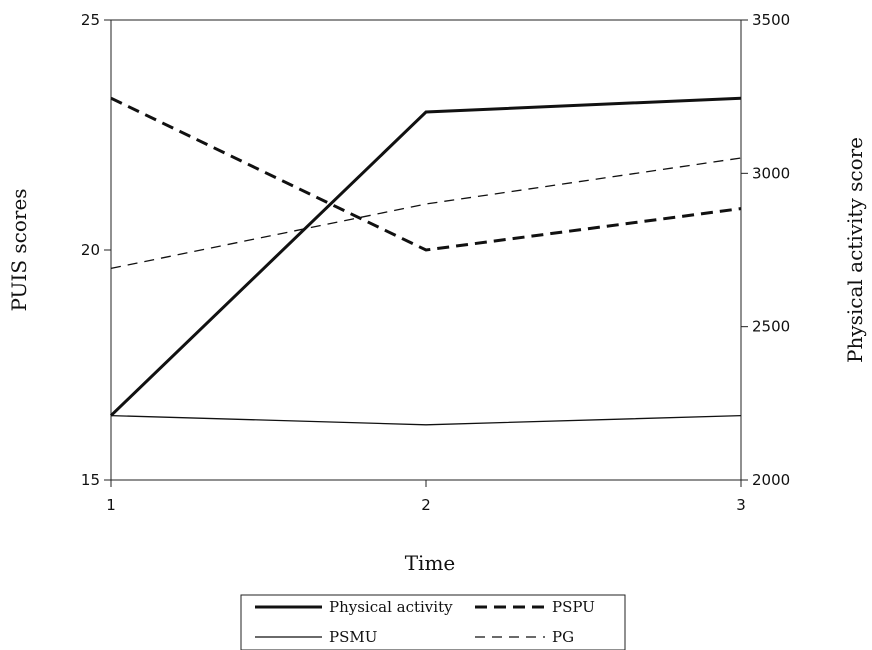 The height and width of the screenshot is (650, 872). Describe the element at coordinates (771, 20) in the screenshot. I see `right-tick-label: 3500` at that location.